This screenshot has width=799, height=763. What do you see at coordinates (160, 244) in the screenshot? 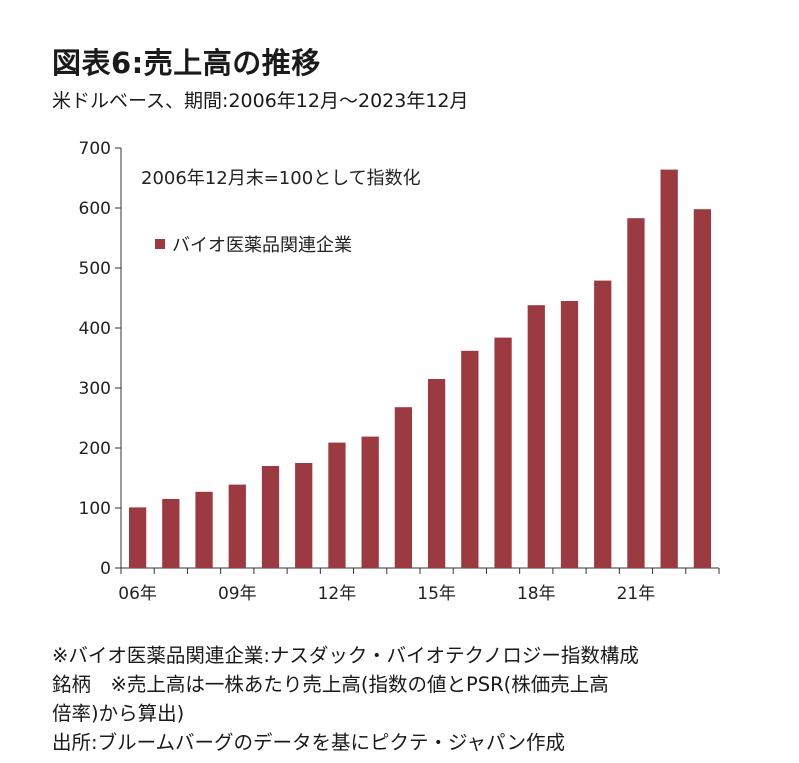
I see `legend-swatch` at bounding box center [160, 244].